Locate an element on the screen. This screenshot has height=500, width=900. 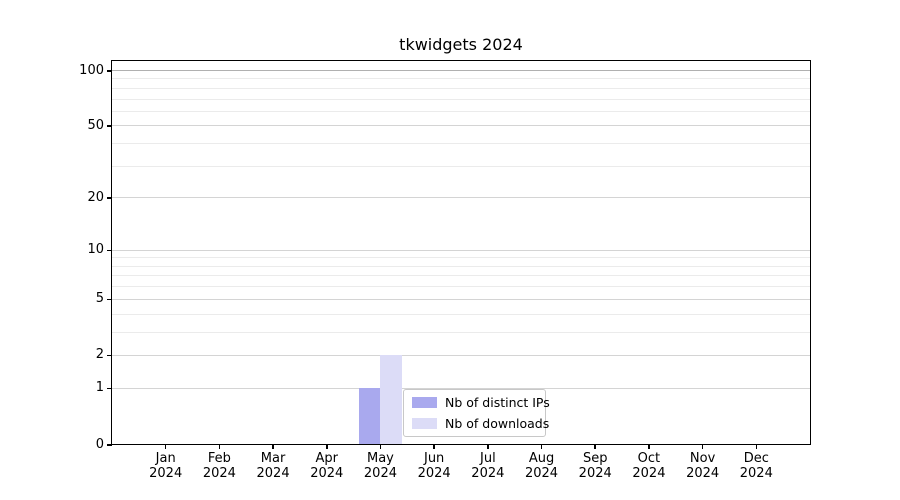
x-tick-label: Sep 2024 is located at coordinates (595, 466).